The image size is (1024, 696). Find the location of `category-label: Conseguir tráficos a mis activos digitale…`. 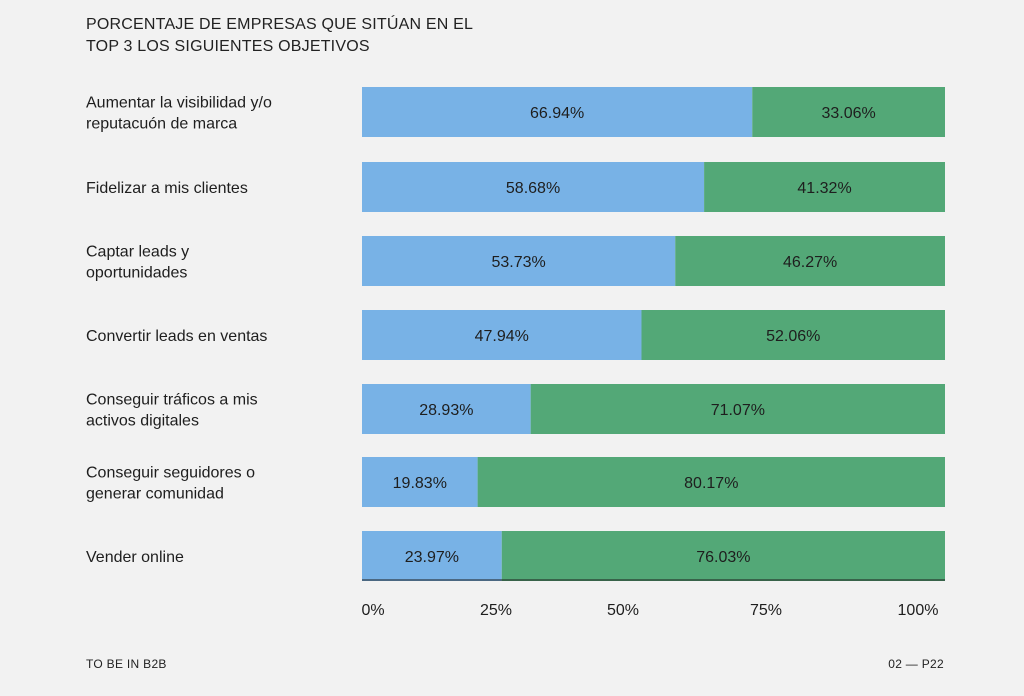

category-label: Conseguir tráficos a mis activos digitale… is located at coordinates (172, 411).